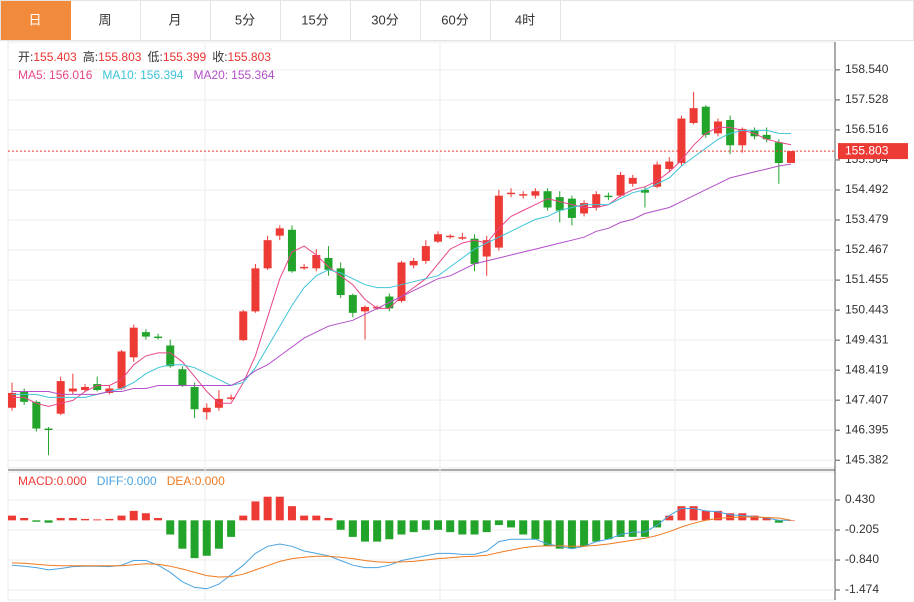 The height and width of the screenshot is (602, 914). What do you see at coordinates (867, 399) in the screenshot?
I see `y-tick-label: 147.407` at bounding box center [867, 399].